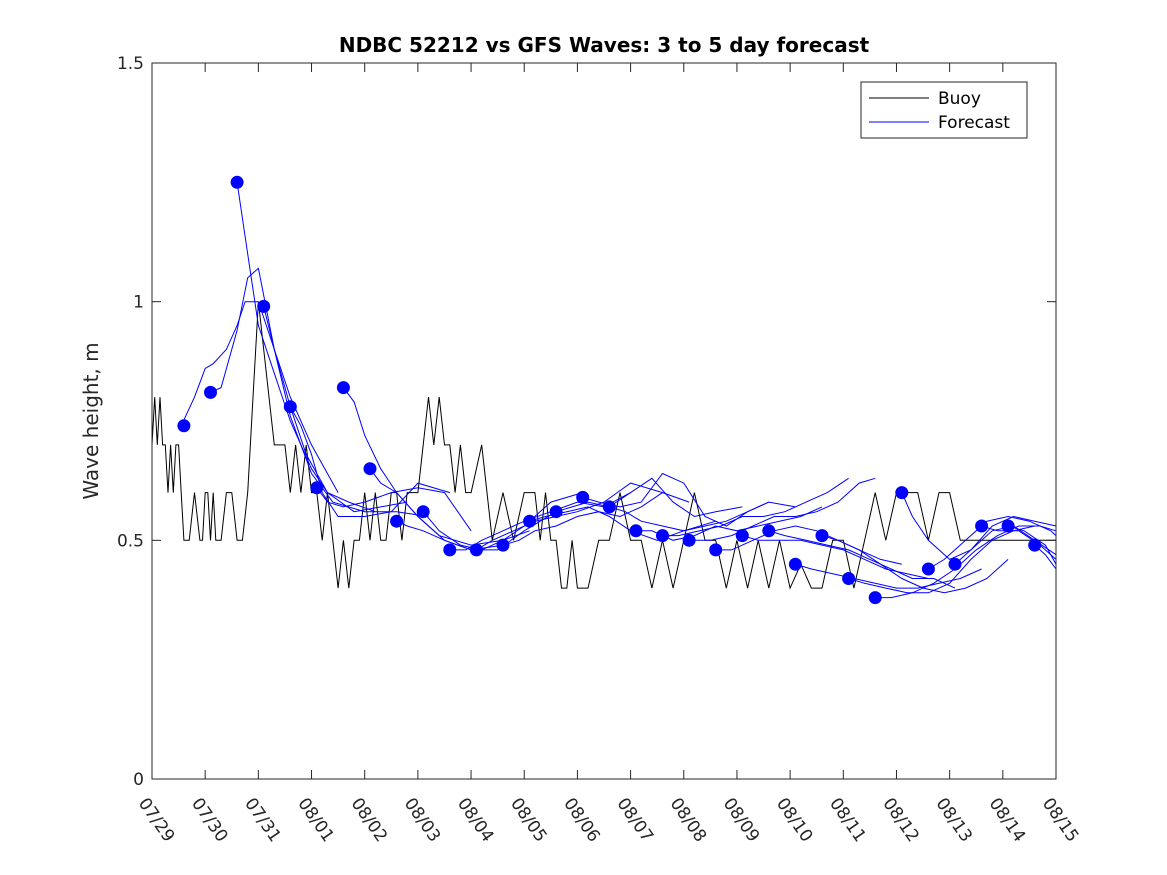 The width and height of the screenshot is (1167, 875). What do you see at coordinates (974, 123) in the screenshot?
I see `legend-forecast-label: Forecast` at bounding box center [974, 123].